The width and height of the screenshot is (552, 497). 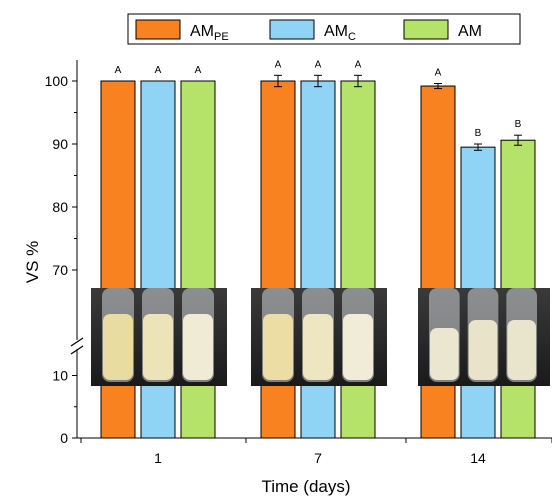 What do you see at coordinates (340, 33) in the screenshot?
I see `legend-label-amc: AMC` at bounding box center [340, 33].